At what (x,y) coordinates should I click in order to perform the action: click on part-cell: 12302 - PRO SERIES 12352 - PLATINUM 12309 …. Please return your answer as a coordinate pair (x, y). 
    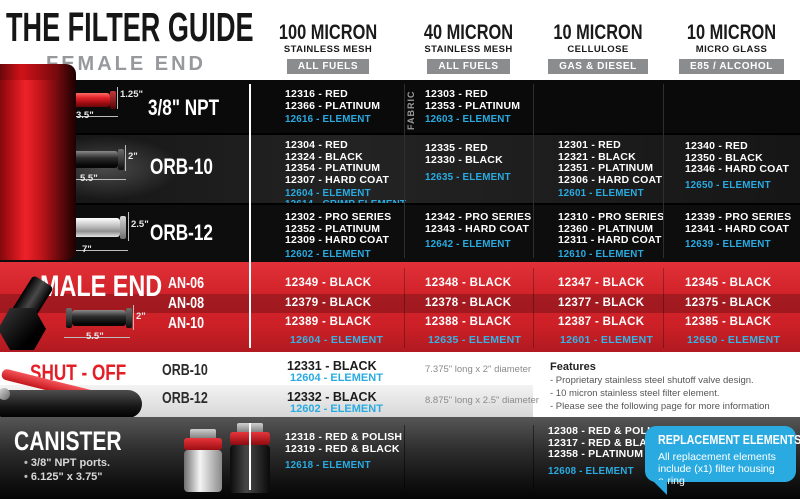
    Looking at the image, I should click on (328, 235).